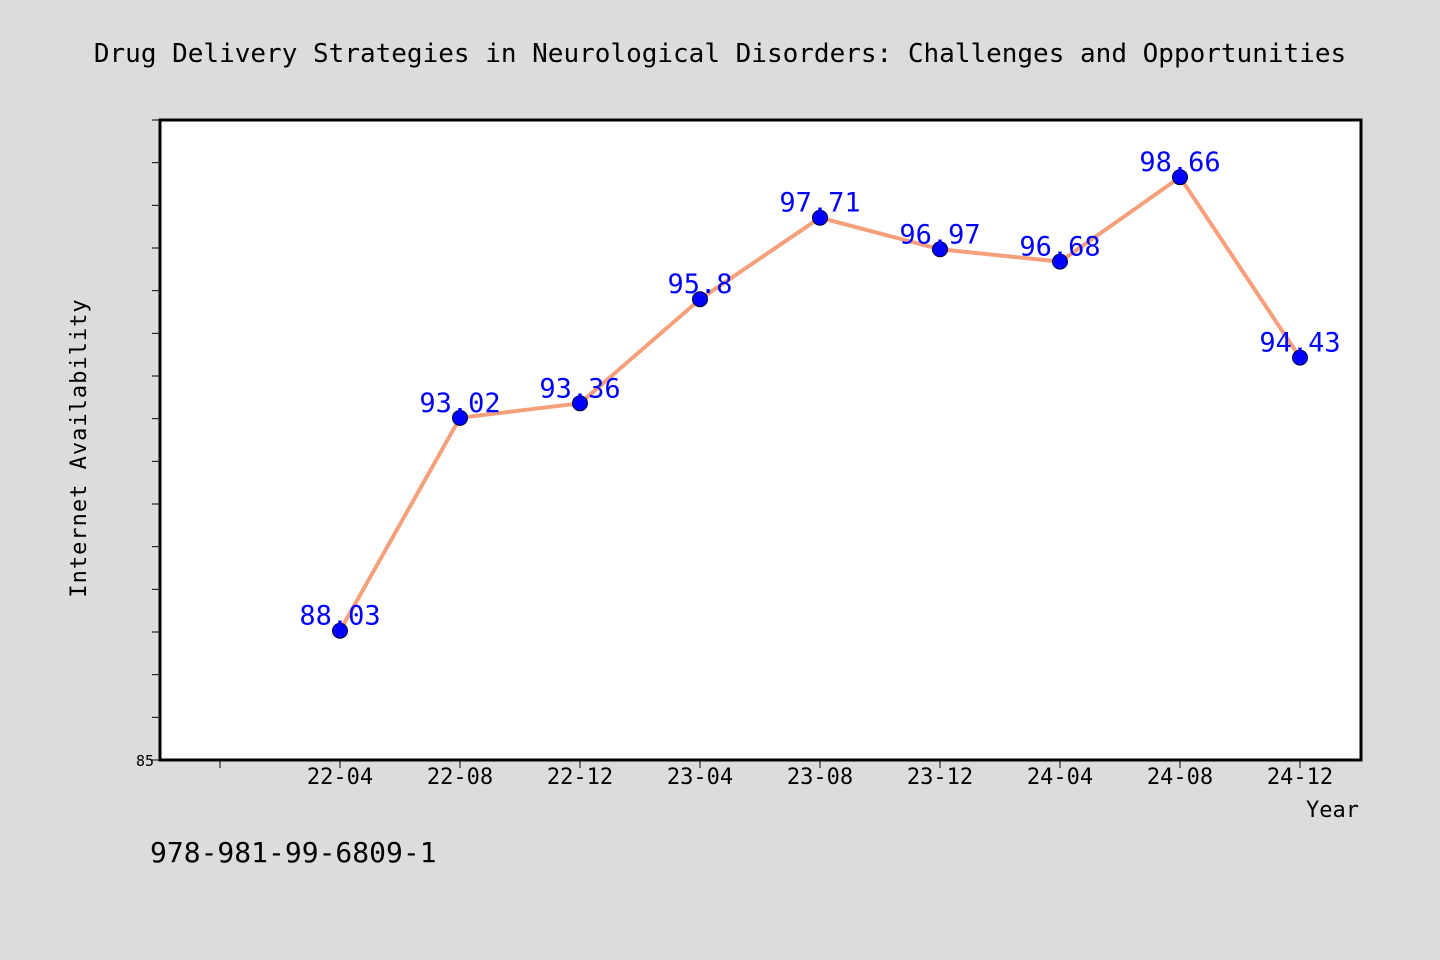  I want to click on y-axis-ticks: 85, so click(148, 444).